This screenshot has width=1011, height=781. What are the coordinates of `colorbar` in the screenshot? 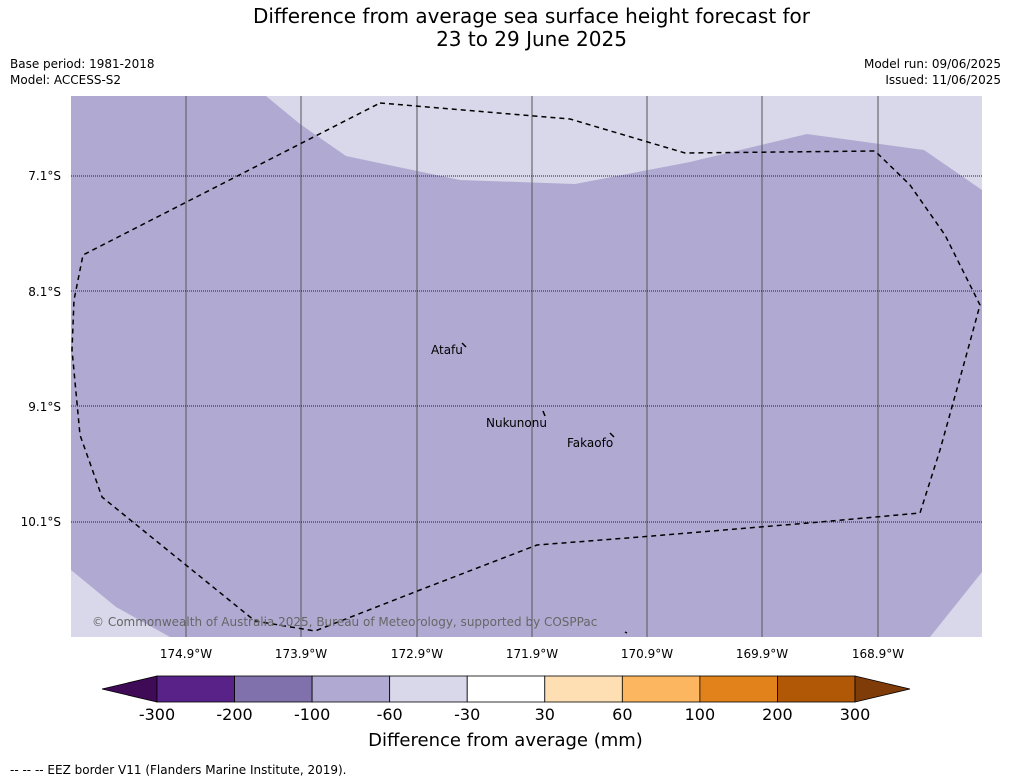 It's located at (506, 689).